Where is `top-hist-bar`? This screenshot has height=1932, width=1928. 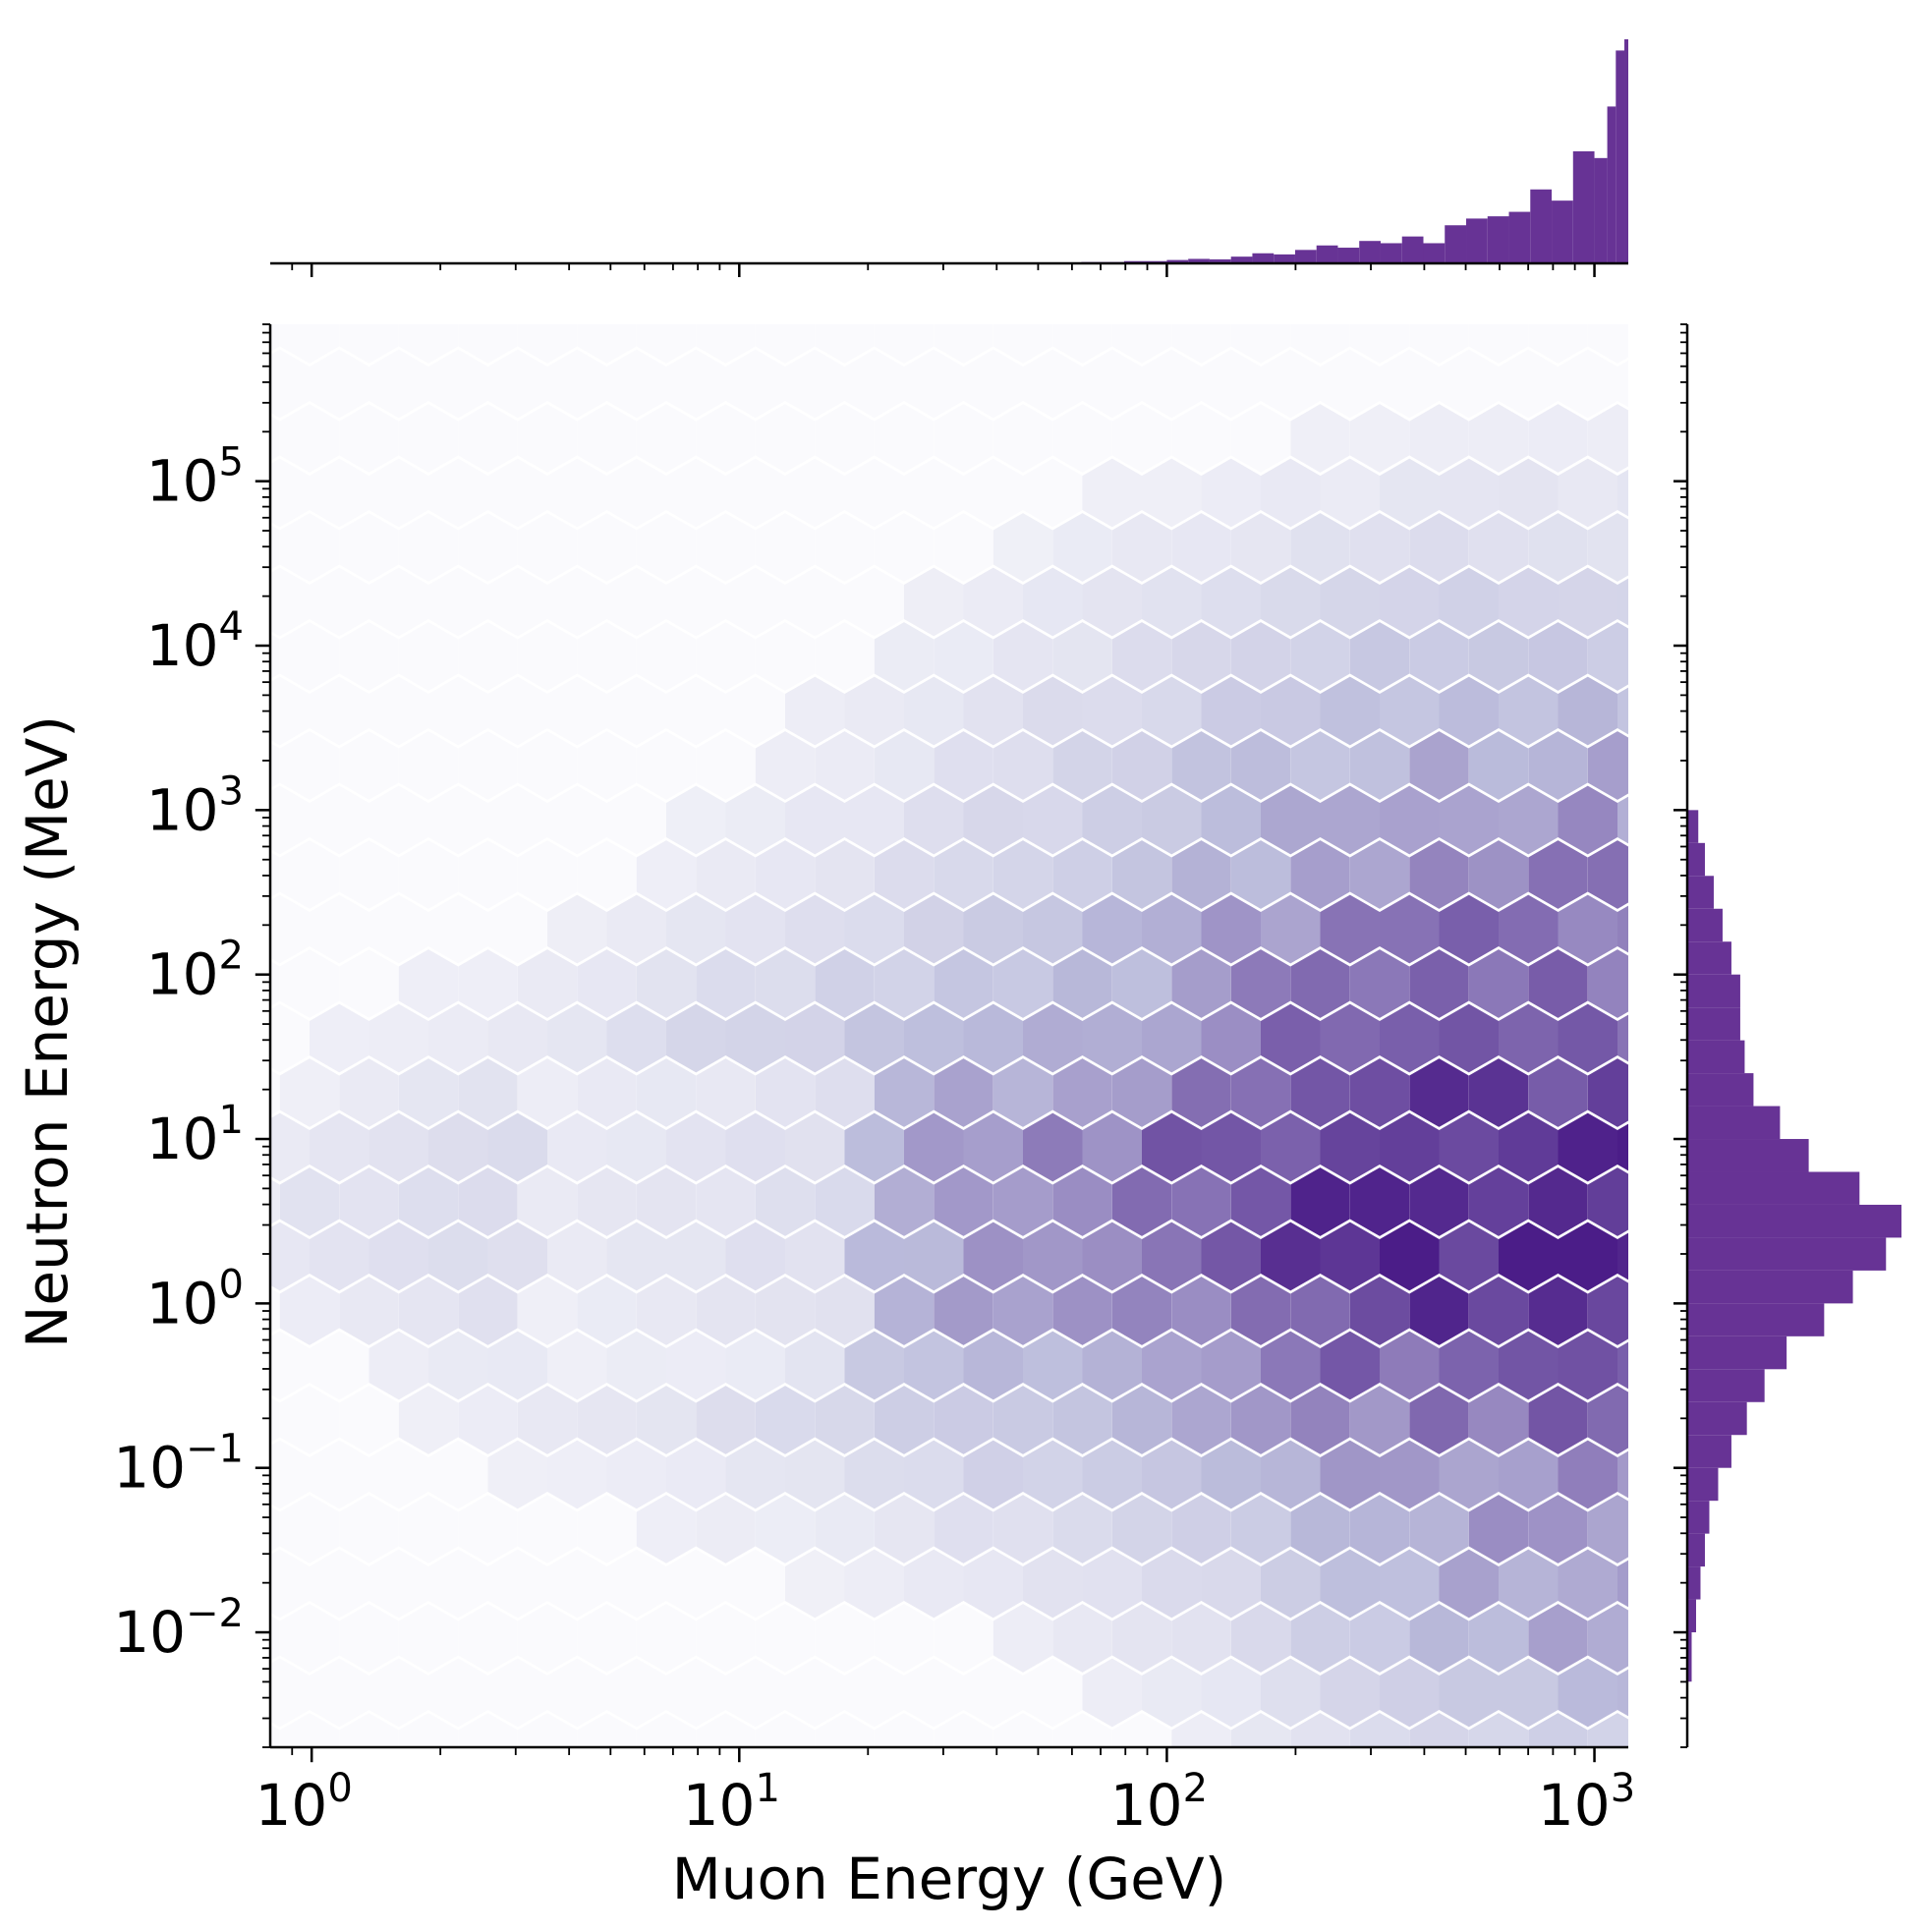 top-hist-bar is located at coordinates (1584, 207).